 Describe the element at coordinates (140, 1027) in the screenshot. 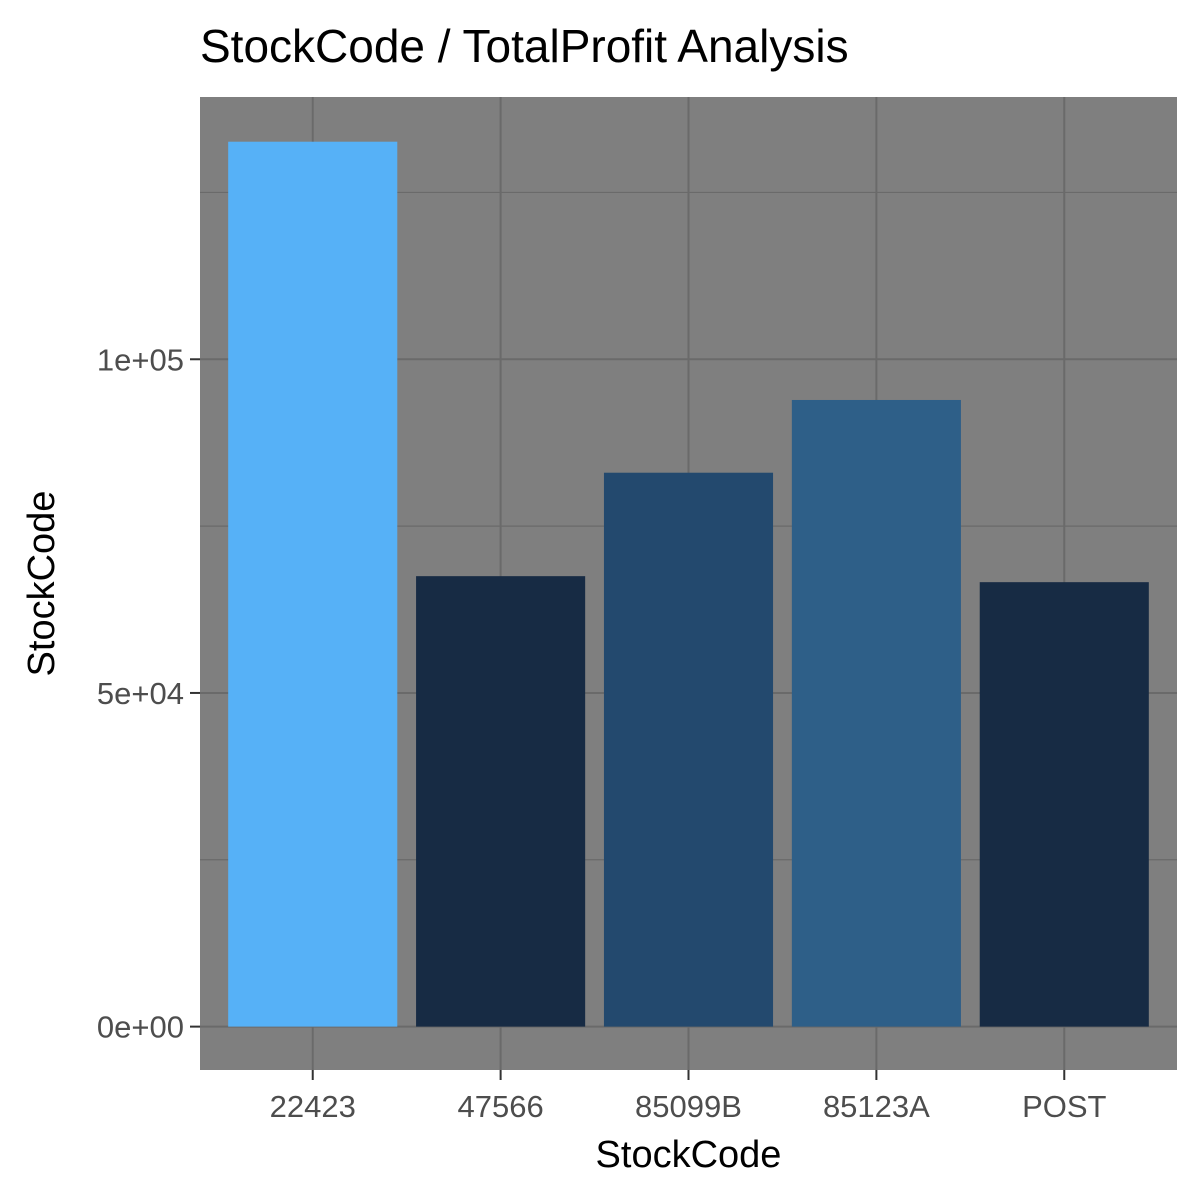

I see `y-tick-label: 0e+00` at that location.